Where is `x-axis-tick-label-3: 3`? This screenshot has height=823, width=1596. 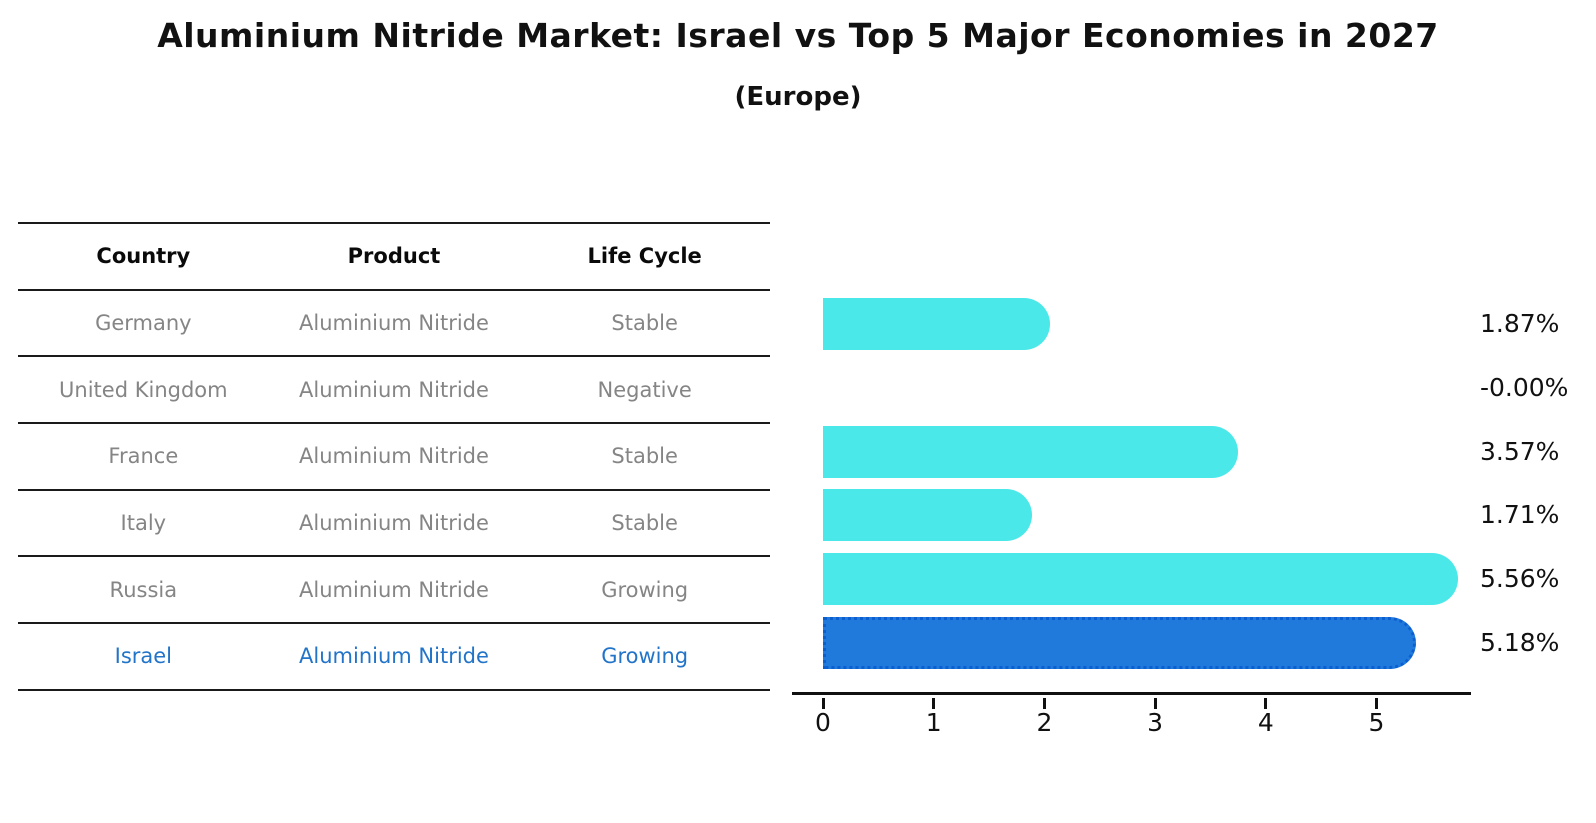
x-axis-tick-label-3: 3 is located at coordinates (1155, 722).